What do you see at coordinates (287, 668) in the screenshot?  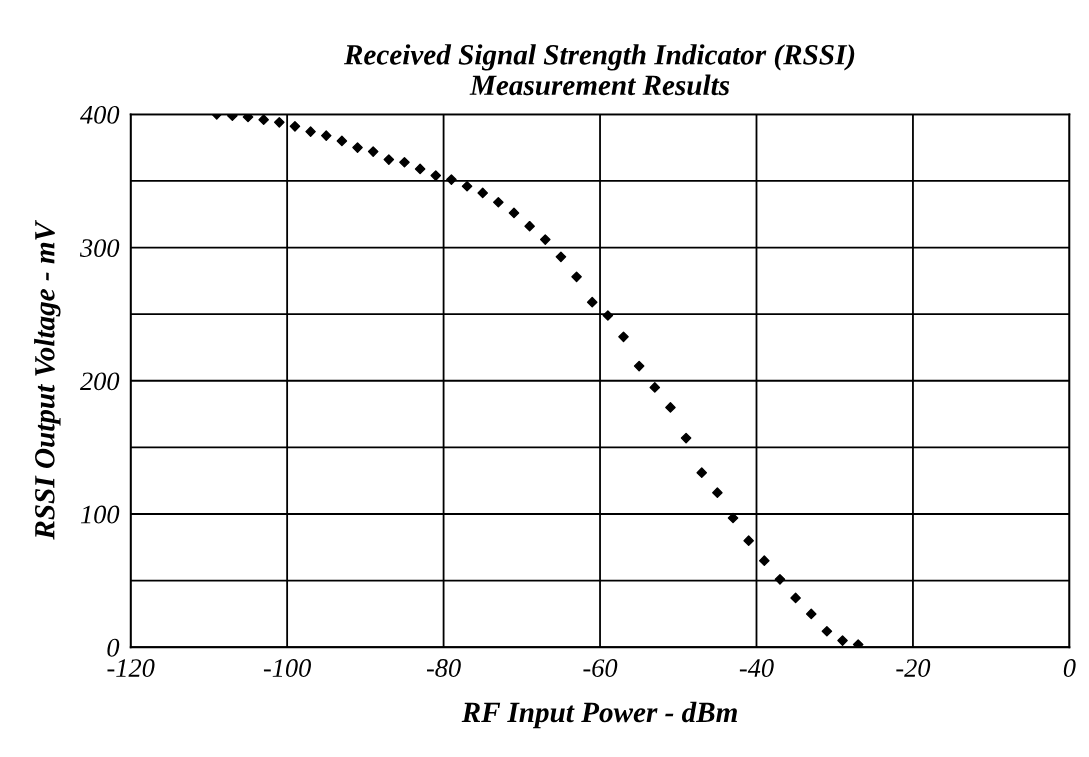 I see `x-tick-label: -100` at bounding box center [287, 668].